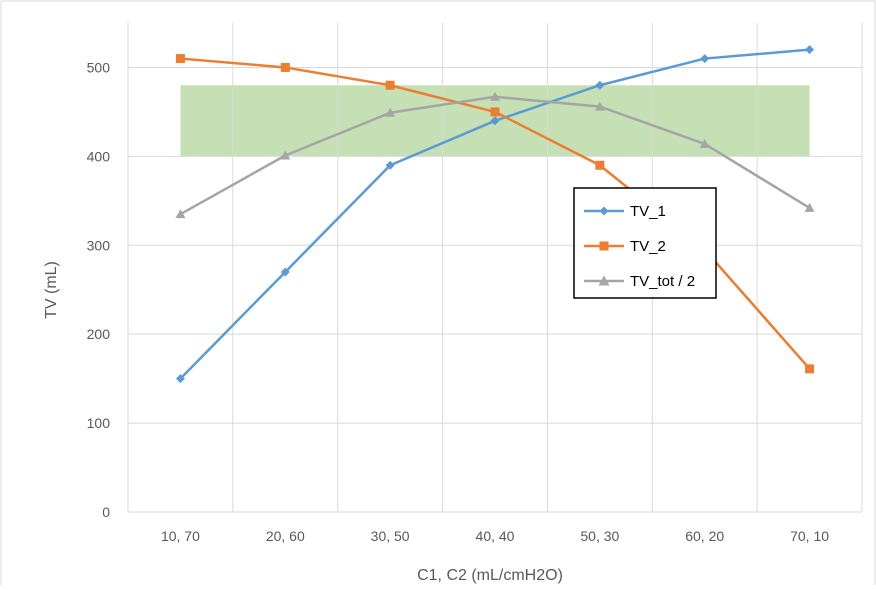  Describe the element at coordinates (704, 536) in the screenshot. I see `x-tick-label: 60, 20` at that location.